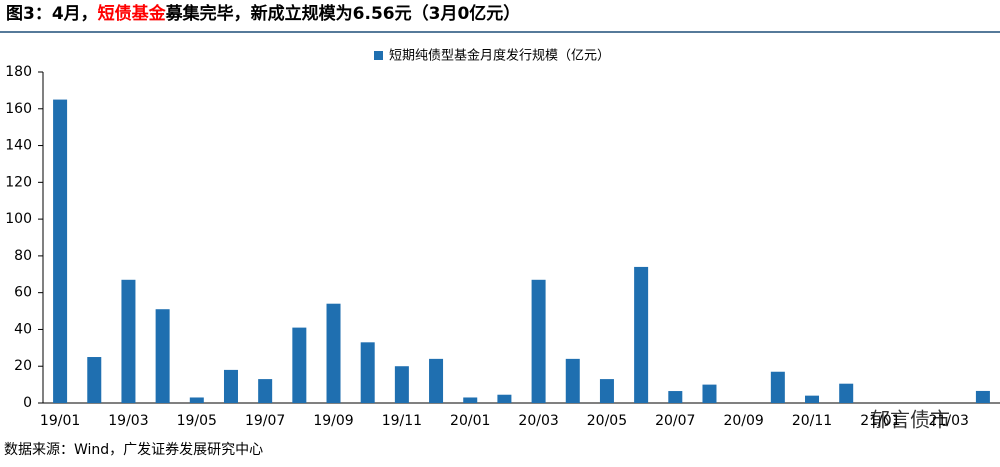  I want to click on y-tick-label: 120, so click(18, 182).